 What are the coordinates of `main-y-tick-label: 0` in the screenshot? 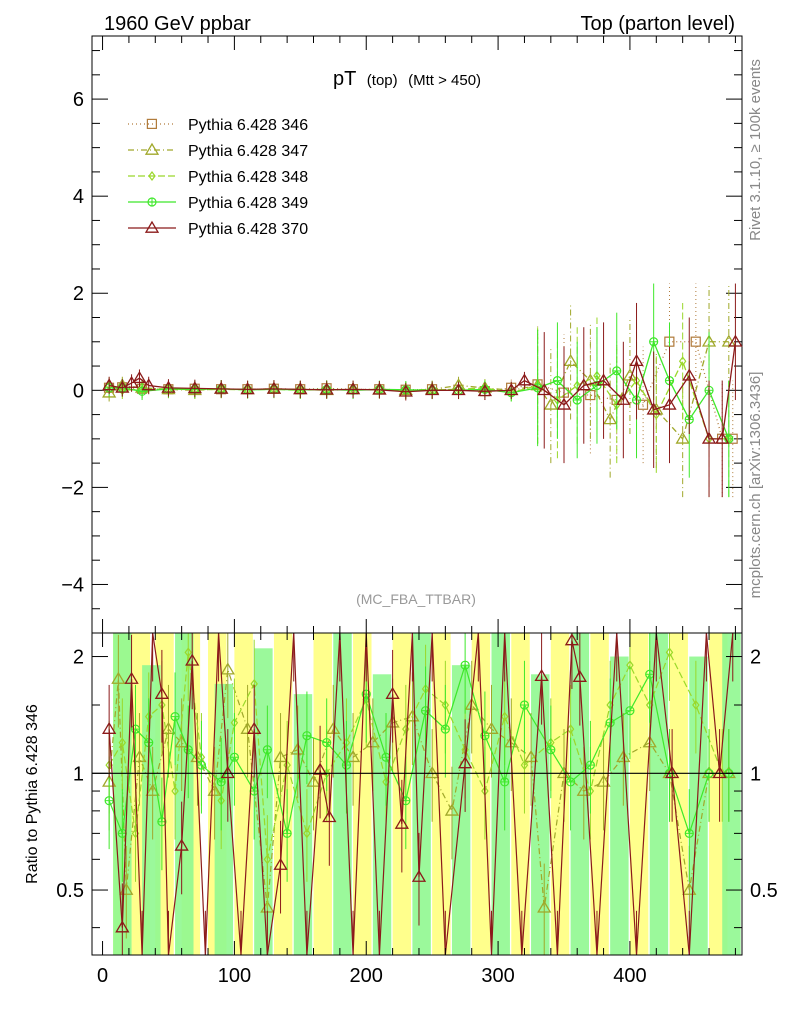 It's located at (78, 391).